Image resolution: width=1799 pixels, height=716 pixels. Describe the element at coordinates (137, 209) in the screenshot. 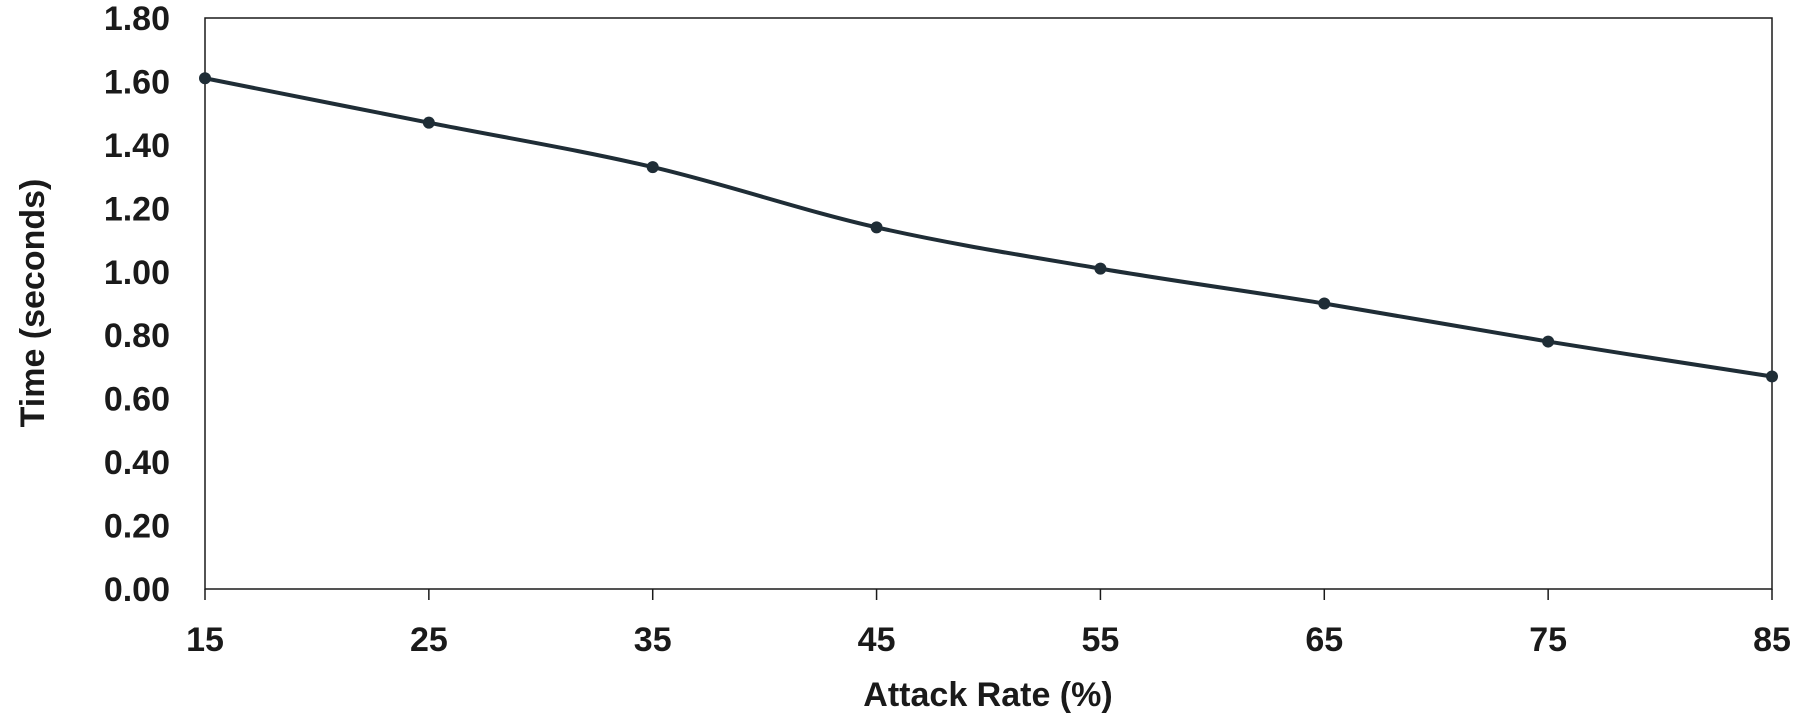

I see `y-tick-label: 1.20` at that location.